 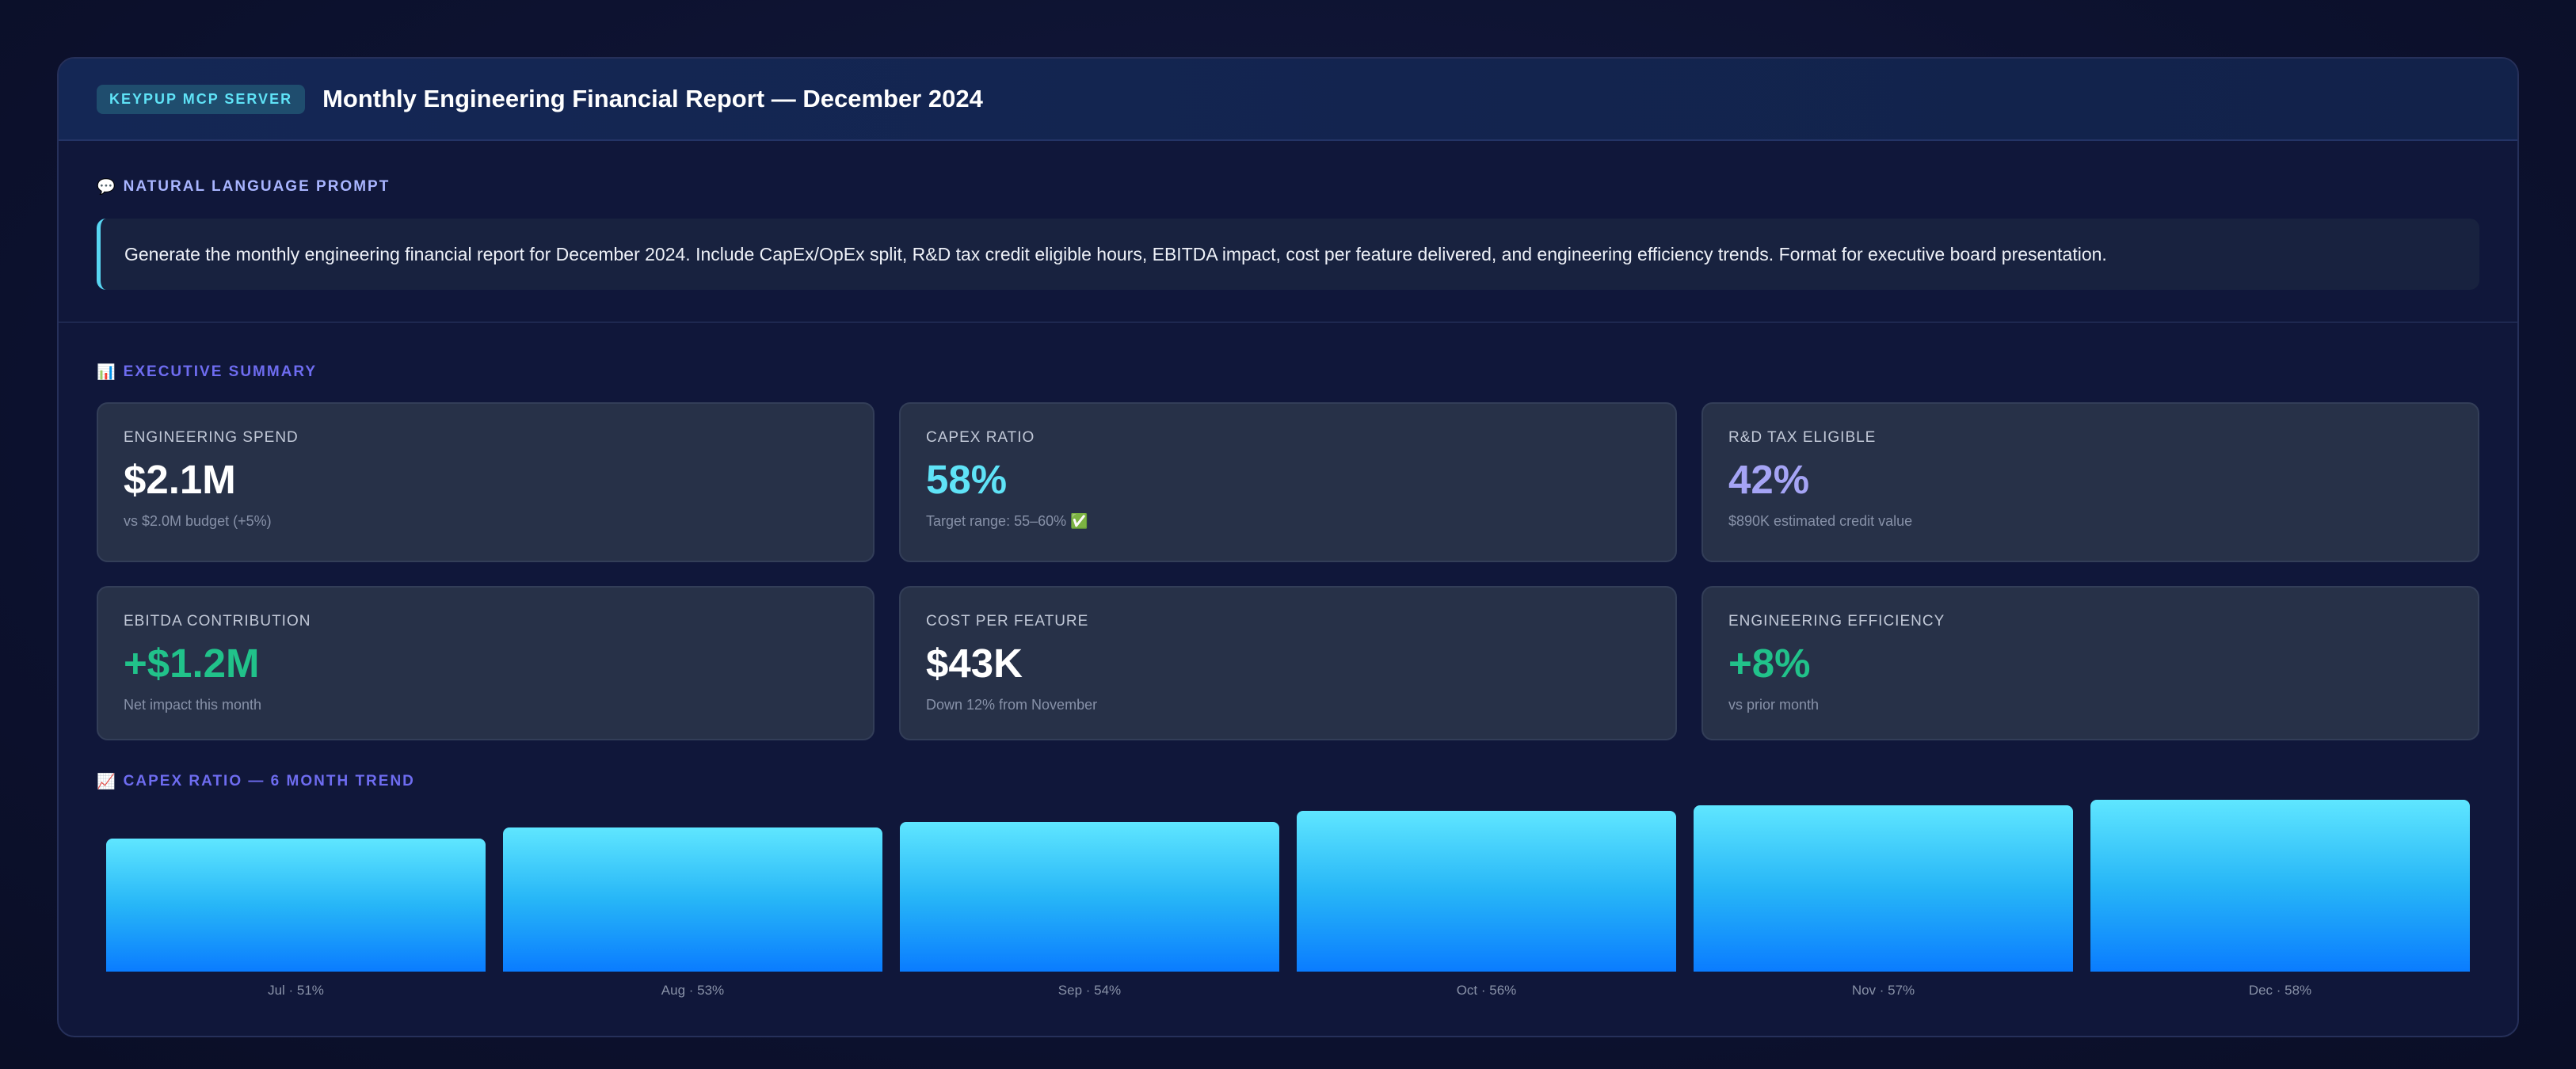 I want to click on kpi-value: 42%, so click(x=1769, y=479).